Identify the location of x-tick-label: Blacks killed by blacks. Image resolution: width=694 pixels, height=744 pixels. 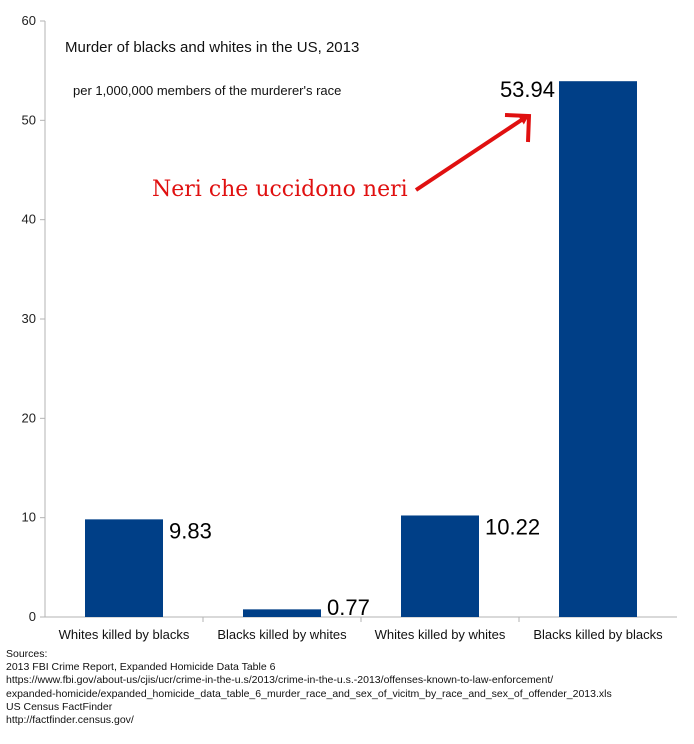
(598, 634).